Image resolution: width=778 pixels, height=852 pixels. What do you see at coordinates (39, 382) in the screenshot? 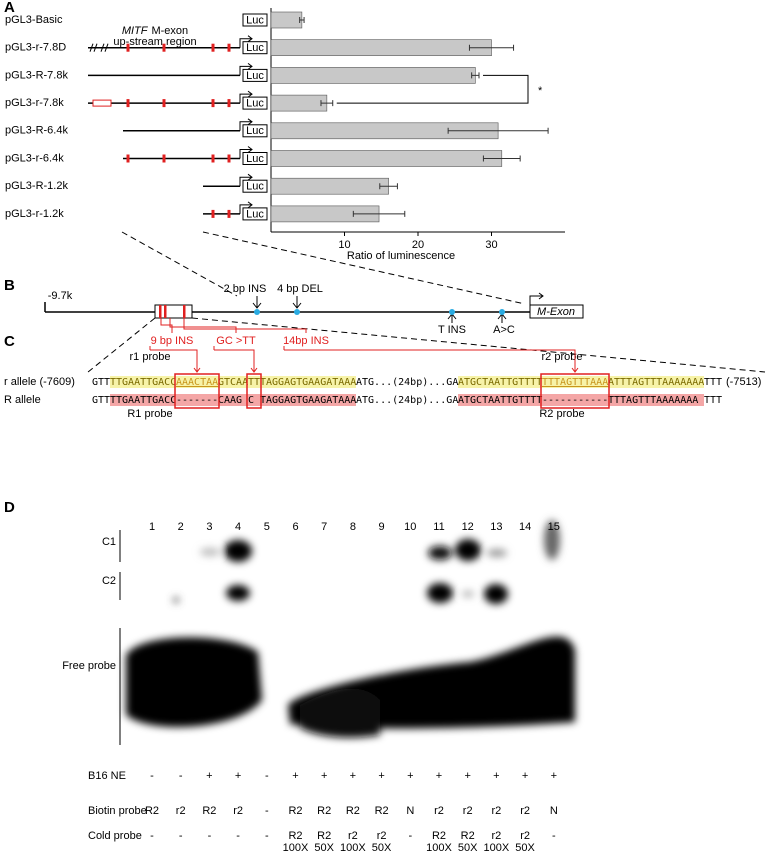
I see `allele-name: r allele (-7609)` at bounding box center [39, 382].